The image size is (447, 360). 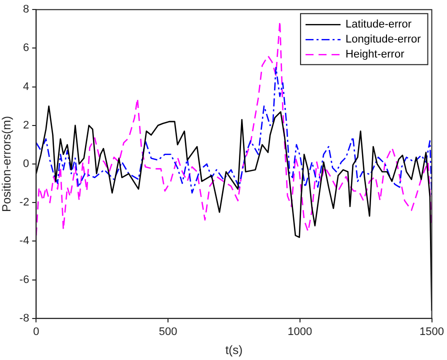 I want to click on y-tick-label: 0, so click(x=26, y=164).